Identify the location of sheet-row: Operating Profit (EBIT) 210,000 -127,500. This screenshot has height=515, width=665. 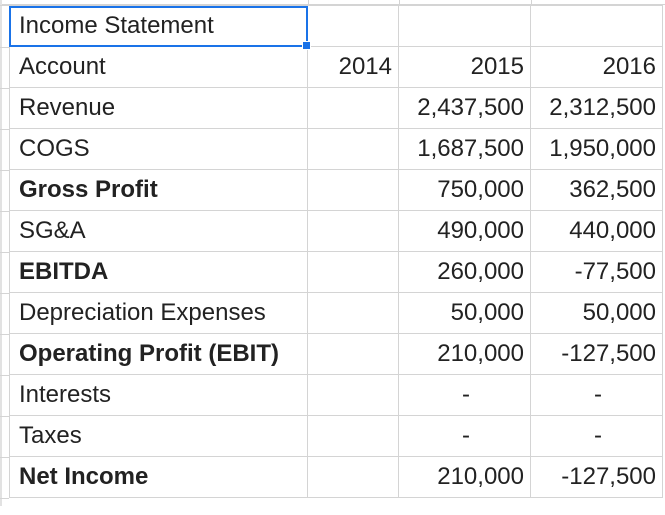
(336, 354).